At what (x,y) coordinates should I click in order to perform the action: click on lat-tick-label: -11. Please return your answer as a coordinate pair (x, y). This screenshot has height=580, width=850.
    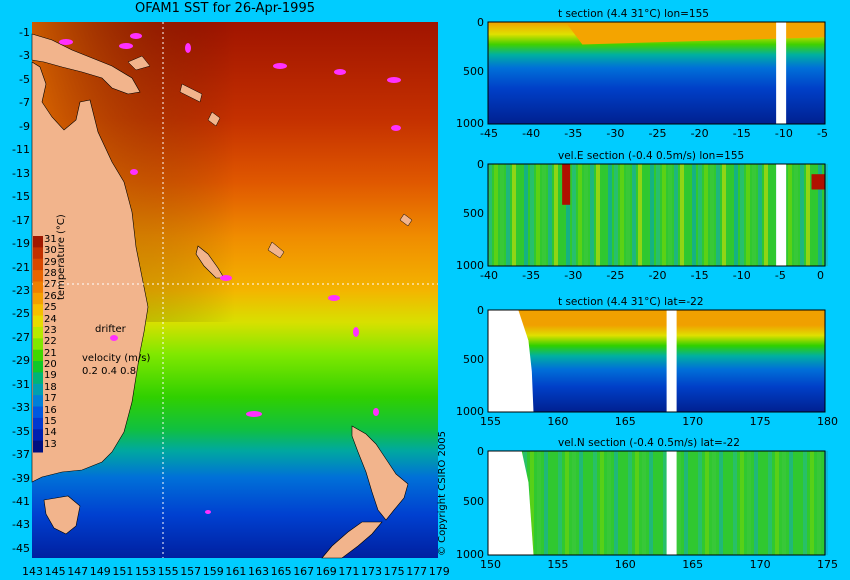
    Looking at the image, I should click on (21, 150).